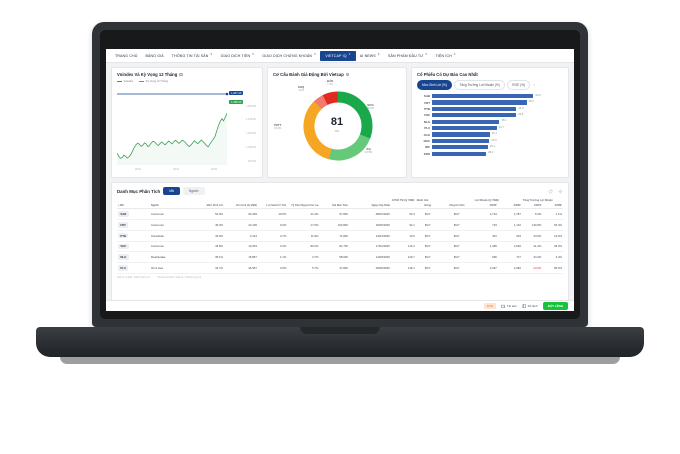 The height and width of the screenshot is (454, 680). Describe the element at coordinates (303, 206) in the screenshot. I see `col-header-ty-khoi-ngoai: Tỷ Khối Ngoại Còn Lại` at that location.